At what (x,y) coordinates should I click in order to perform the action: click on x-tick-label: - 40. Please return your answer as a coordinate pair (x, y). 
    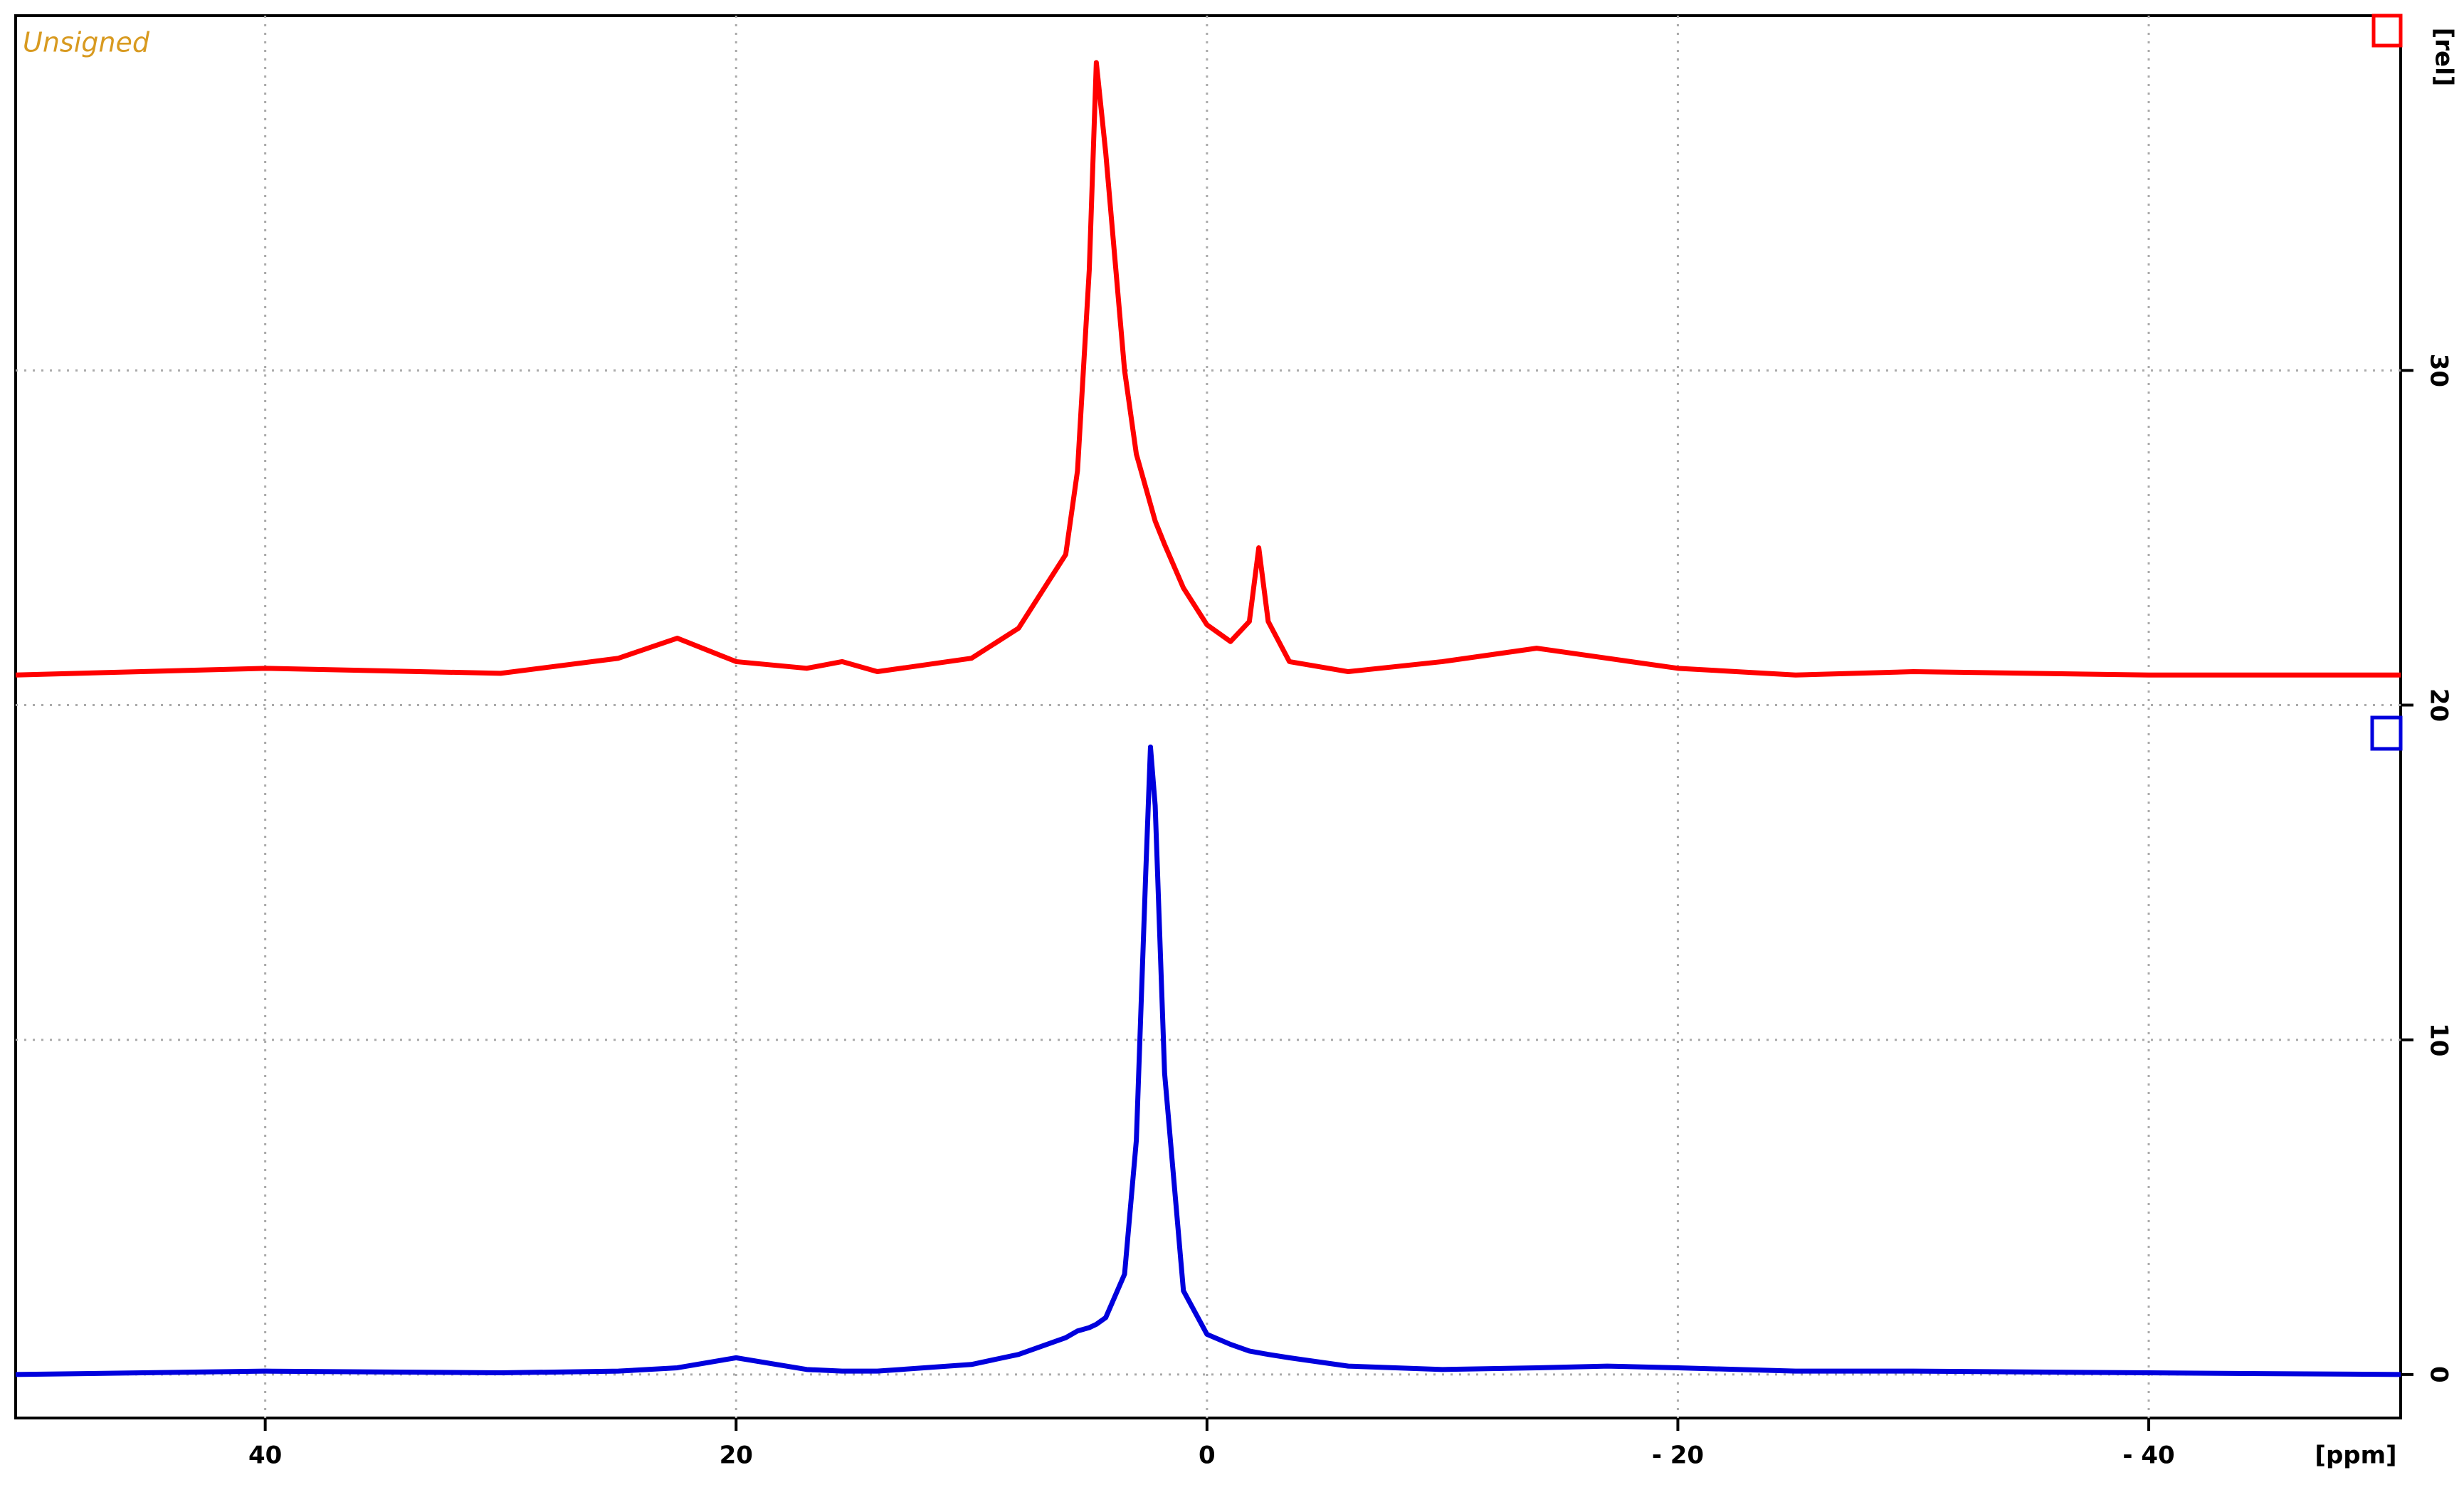
    Looking at the image, I should click on (2148, 1455).